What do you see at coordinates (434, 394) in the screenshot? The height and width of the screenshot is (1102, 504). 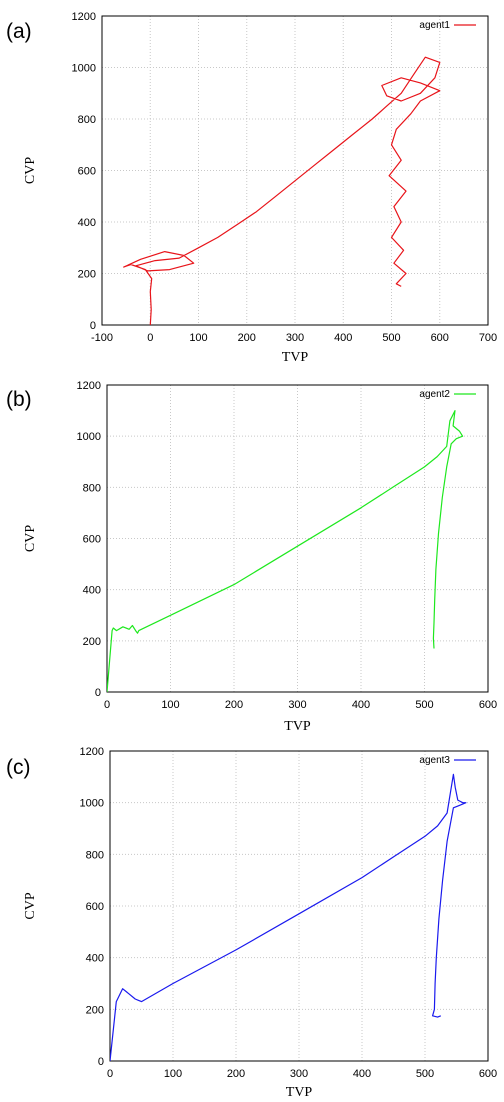 I see `legend-label: agent2` at bounding box center [434, 394].